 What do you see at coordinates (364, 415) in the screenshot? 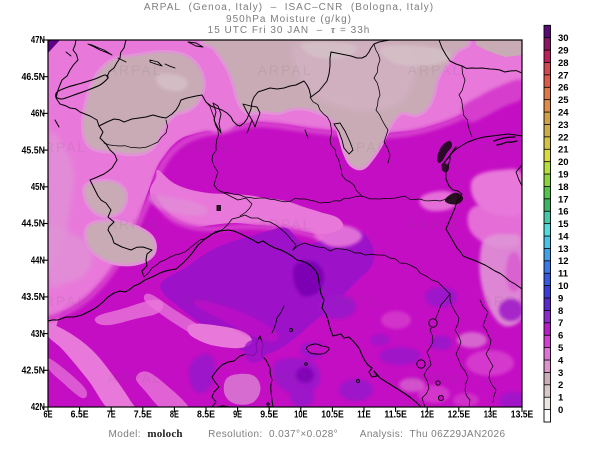
I see `svg-text: 11E` at bounding box center [364, 415].